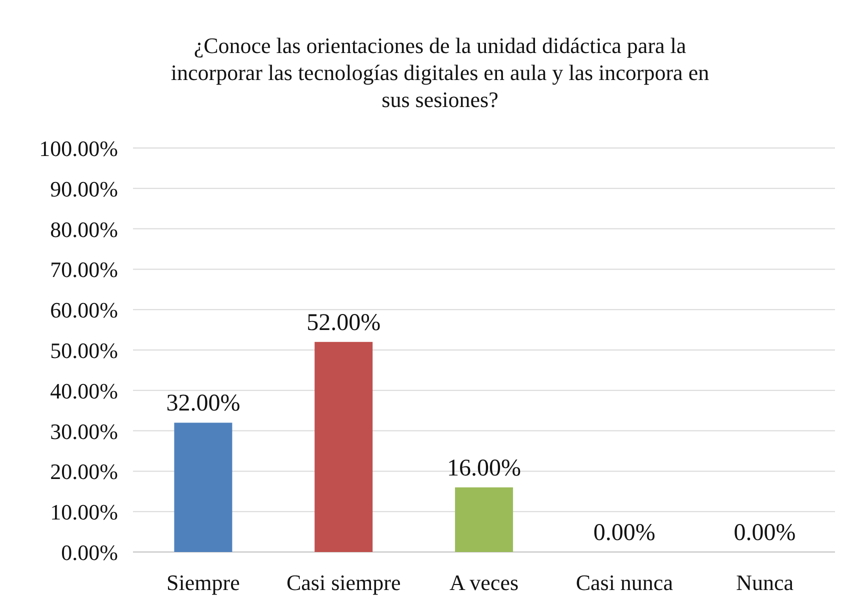 Image resolution: width=844 pixels, height=605 pixels. I want to click on x-tick-label: Siempre, so click(203, 582).